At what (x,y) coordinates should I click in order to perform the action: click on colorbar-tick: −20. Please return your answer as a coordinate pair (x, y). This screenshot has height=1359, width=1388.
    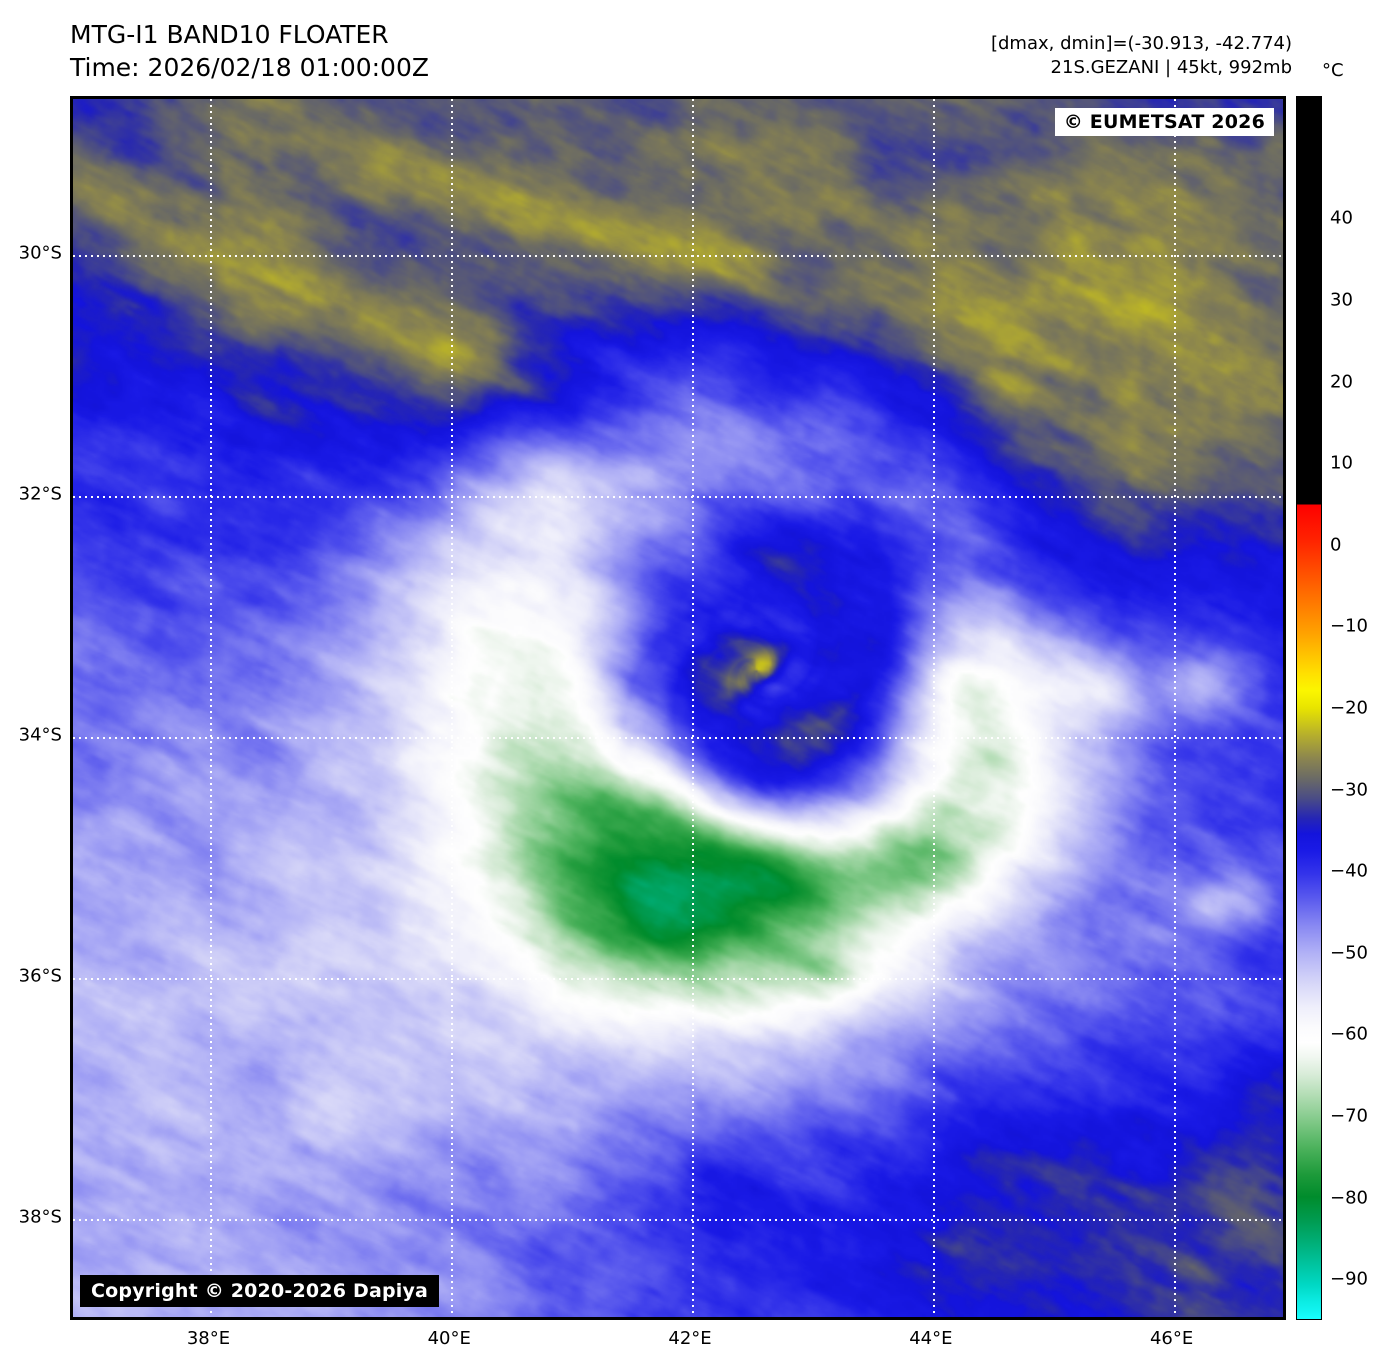
    Looking at the image, I should click on (1349, 708).